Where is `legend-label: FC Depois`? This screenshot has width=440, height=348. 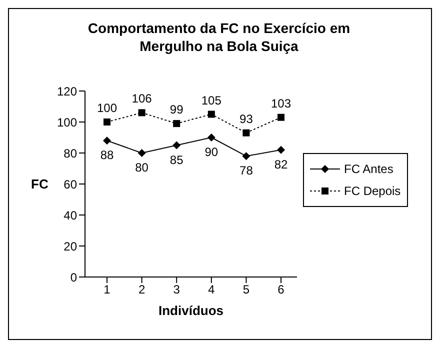
legend-label: FC Depois is located at coordinates (372, 191).